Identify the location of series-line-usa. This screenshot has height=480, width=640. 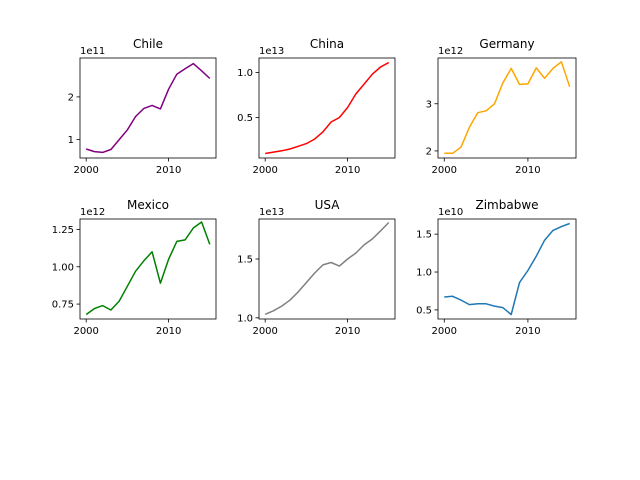
(327, 268).